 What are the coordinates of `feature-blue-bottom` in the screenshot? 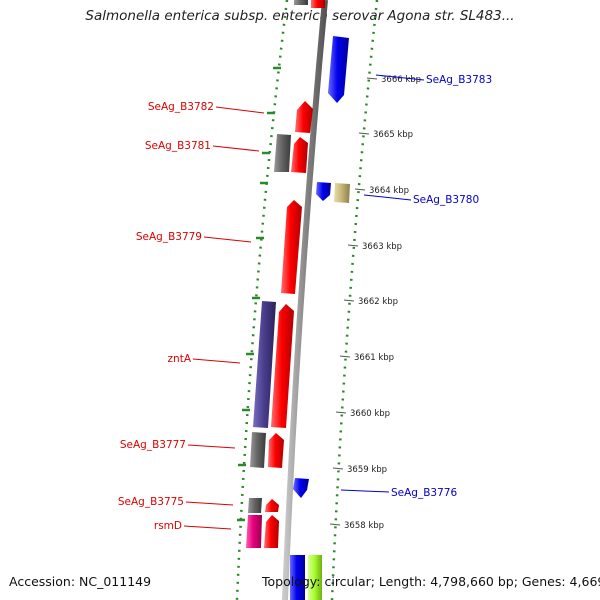 It's located at (297, 577).